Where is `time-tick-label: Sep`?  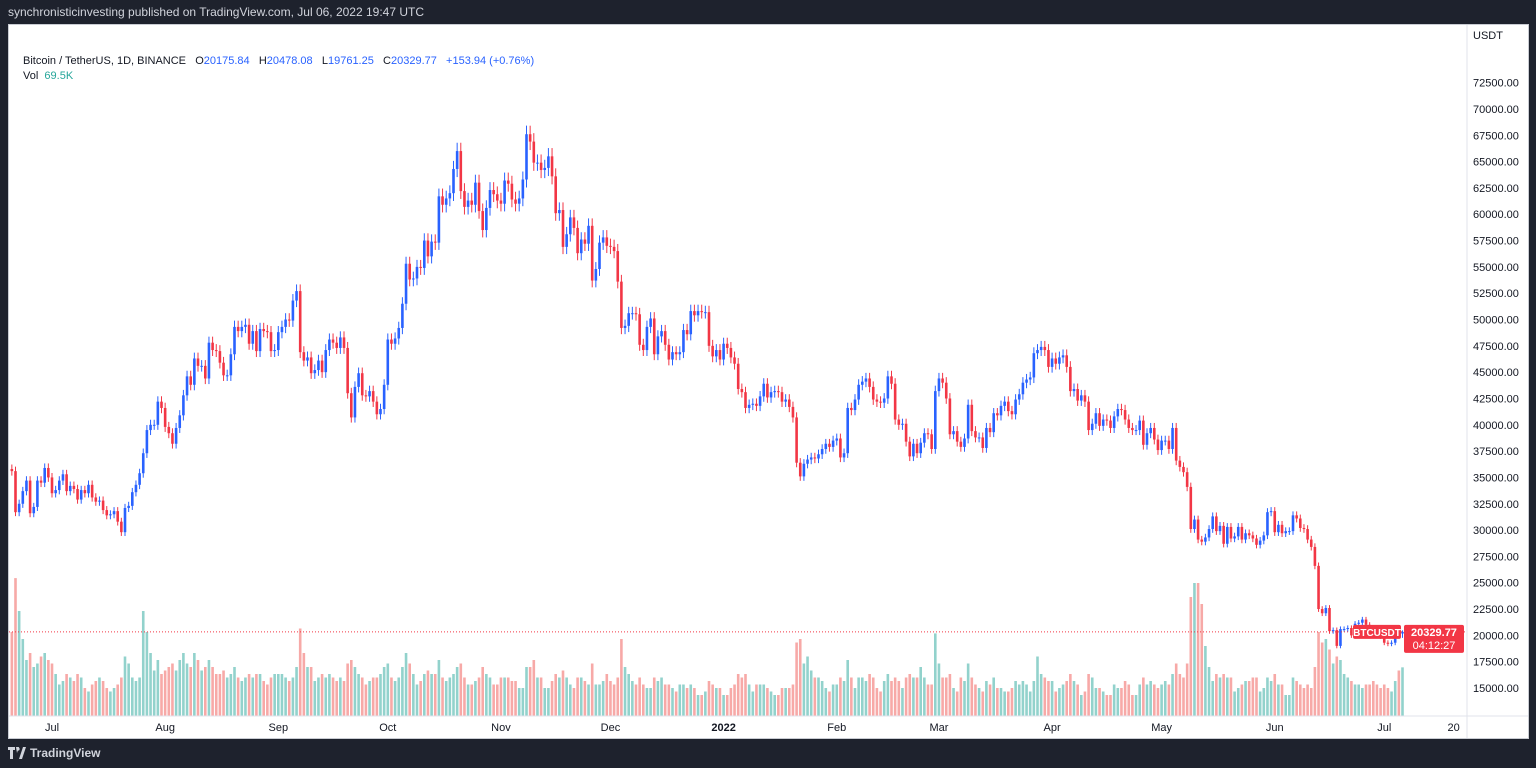 time-tick-label: Sep is located at coordinates (279, 728).